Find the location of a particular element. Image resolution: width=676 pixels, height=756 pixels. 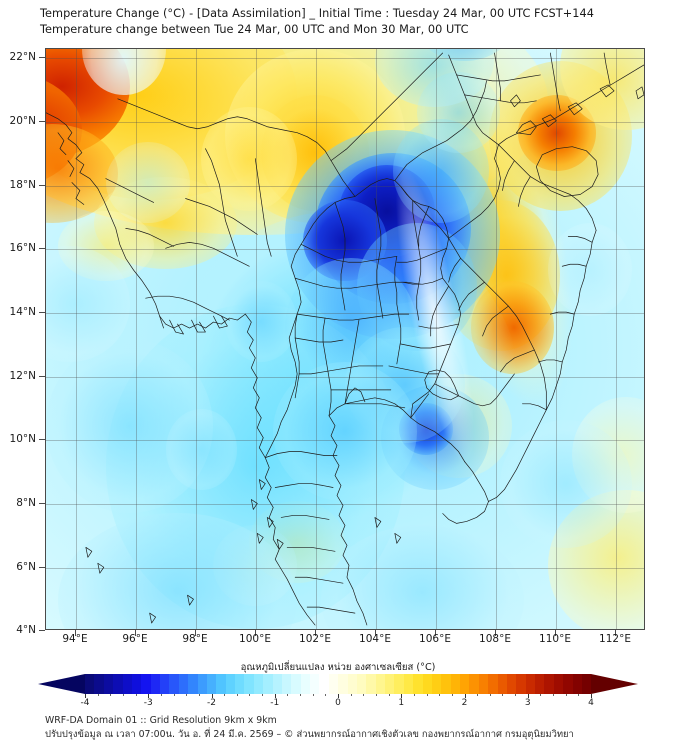

x-tick-label: 112°E is located at coordinates (615, 639).